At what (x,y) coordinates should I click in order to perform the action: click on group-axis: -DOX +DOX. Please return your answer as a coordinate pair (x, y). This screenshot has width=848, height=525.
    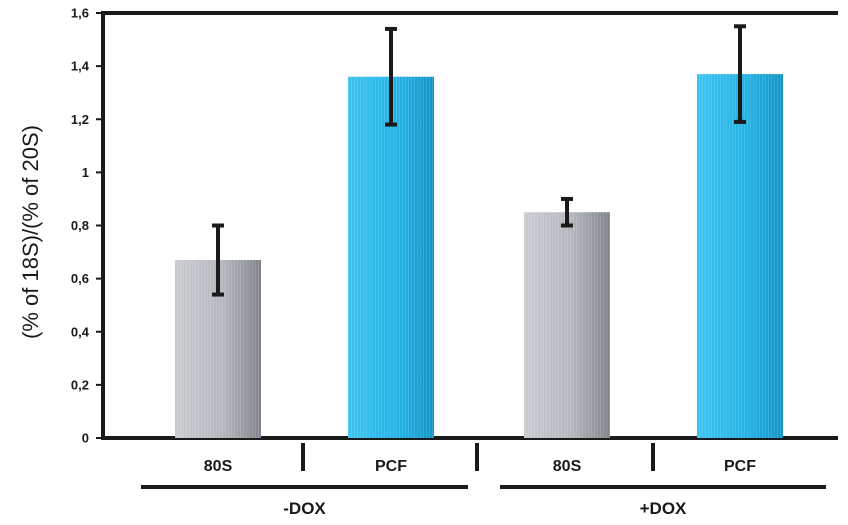
    Looking at the image, I should click on (483, 501).